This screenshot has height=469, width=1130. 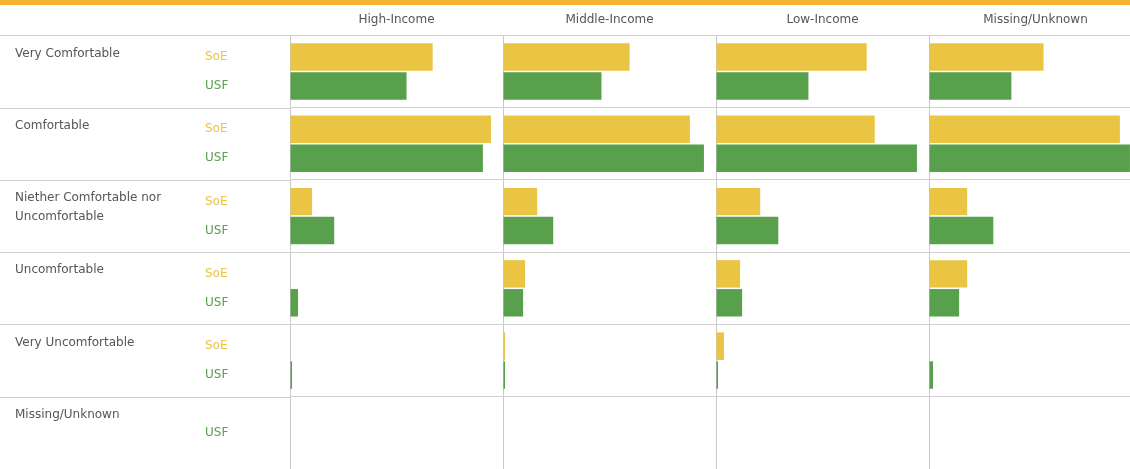 What do you see at coordinates (75, 341) in the screenshot?
I see `y-tick-label: Very Uncomfortable` at bounding box center [75, 341].